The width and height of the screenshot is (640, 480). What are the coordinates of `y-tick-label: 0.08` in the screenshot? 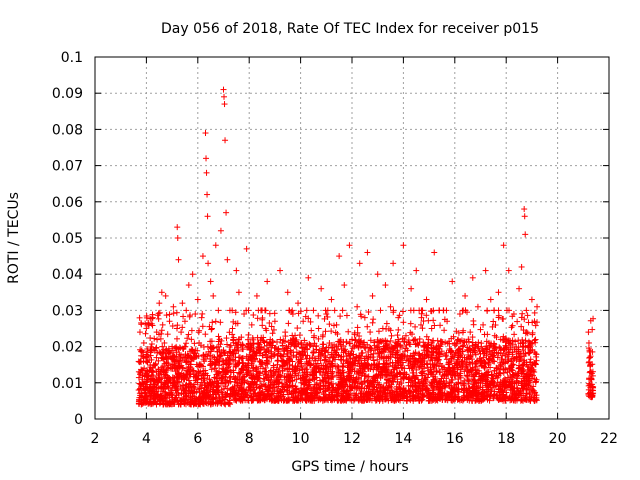 It's located at (67, 130).